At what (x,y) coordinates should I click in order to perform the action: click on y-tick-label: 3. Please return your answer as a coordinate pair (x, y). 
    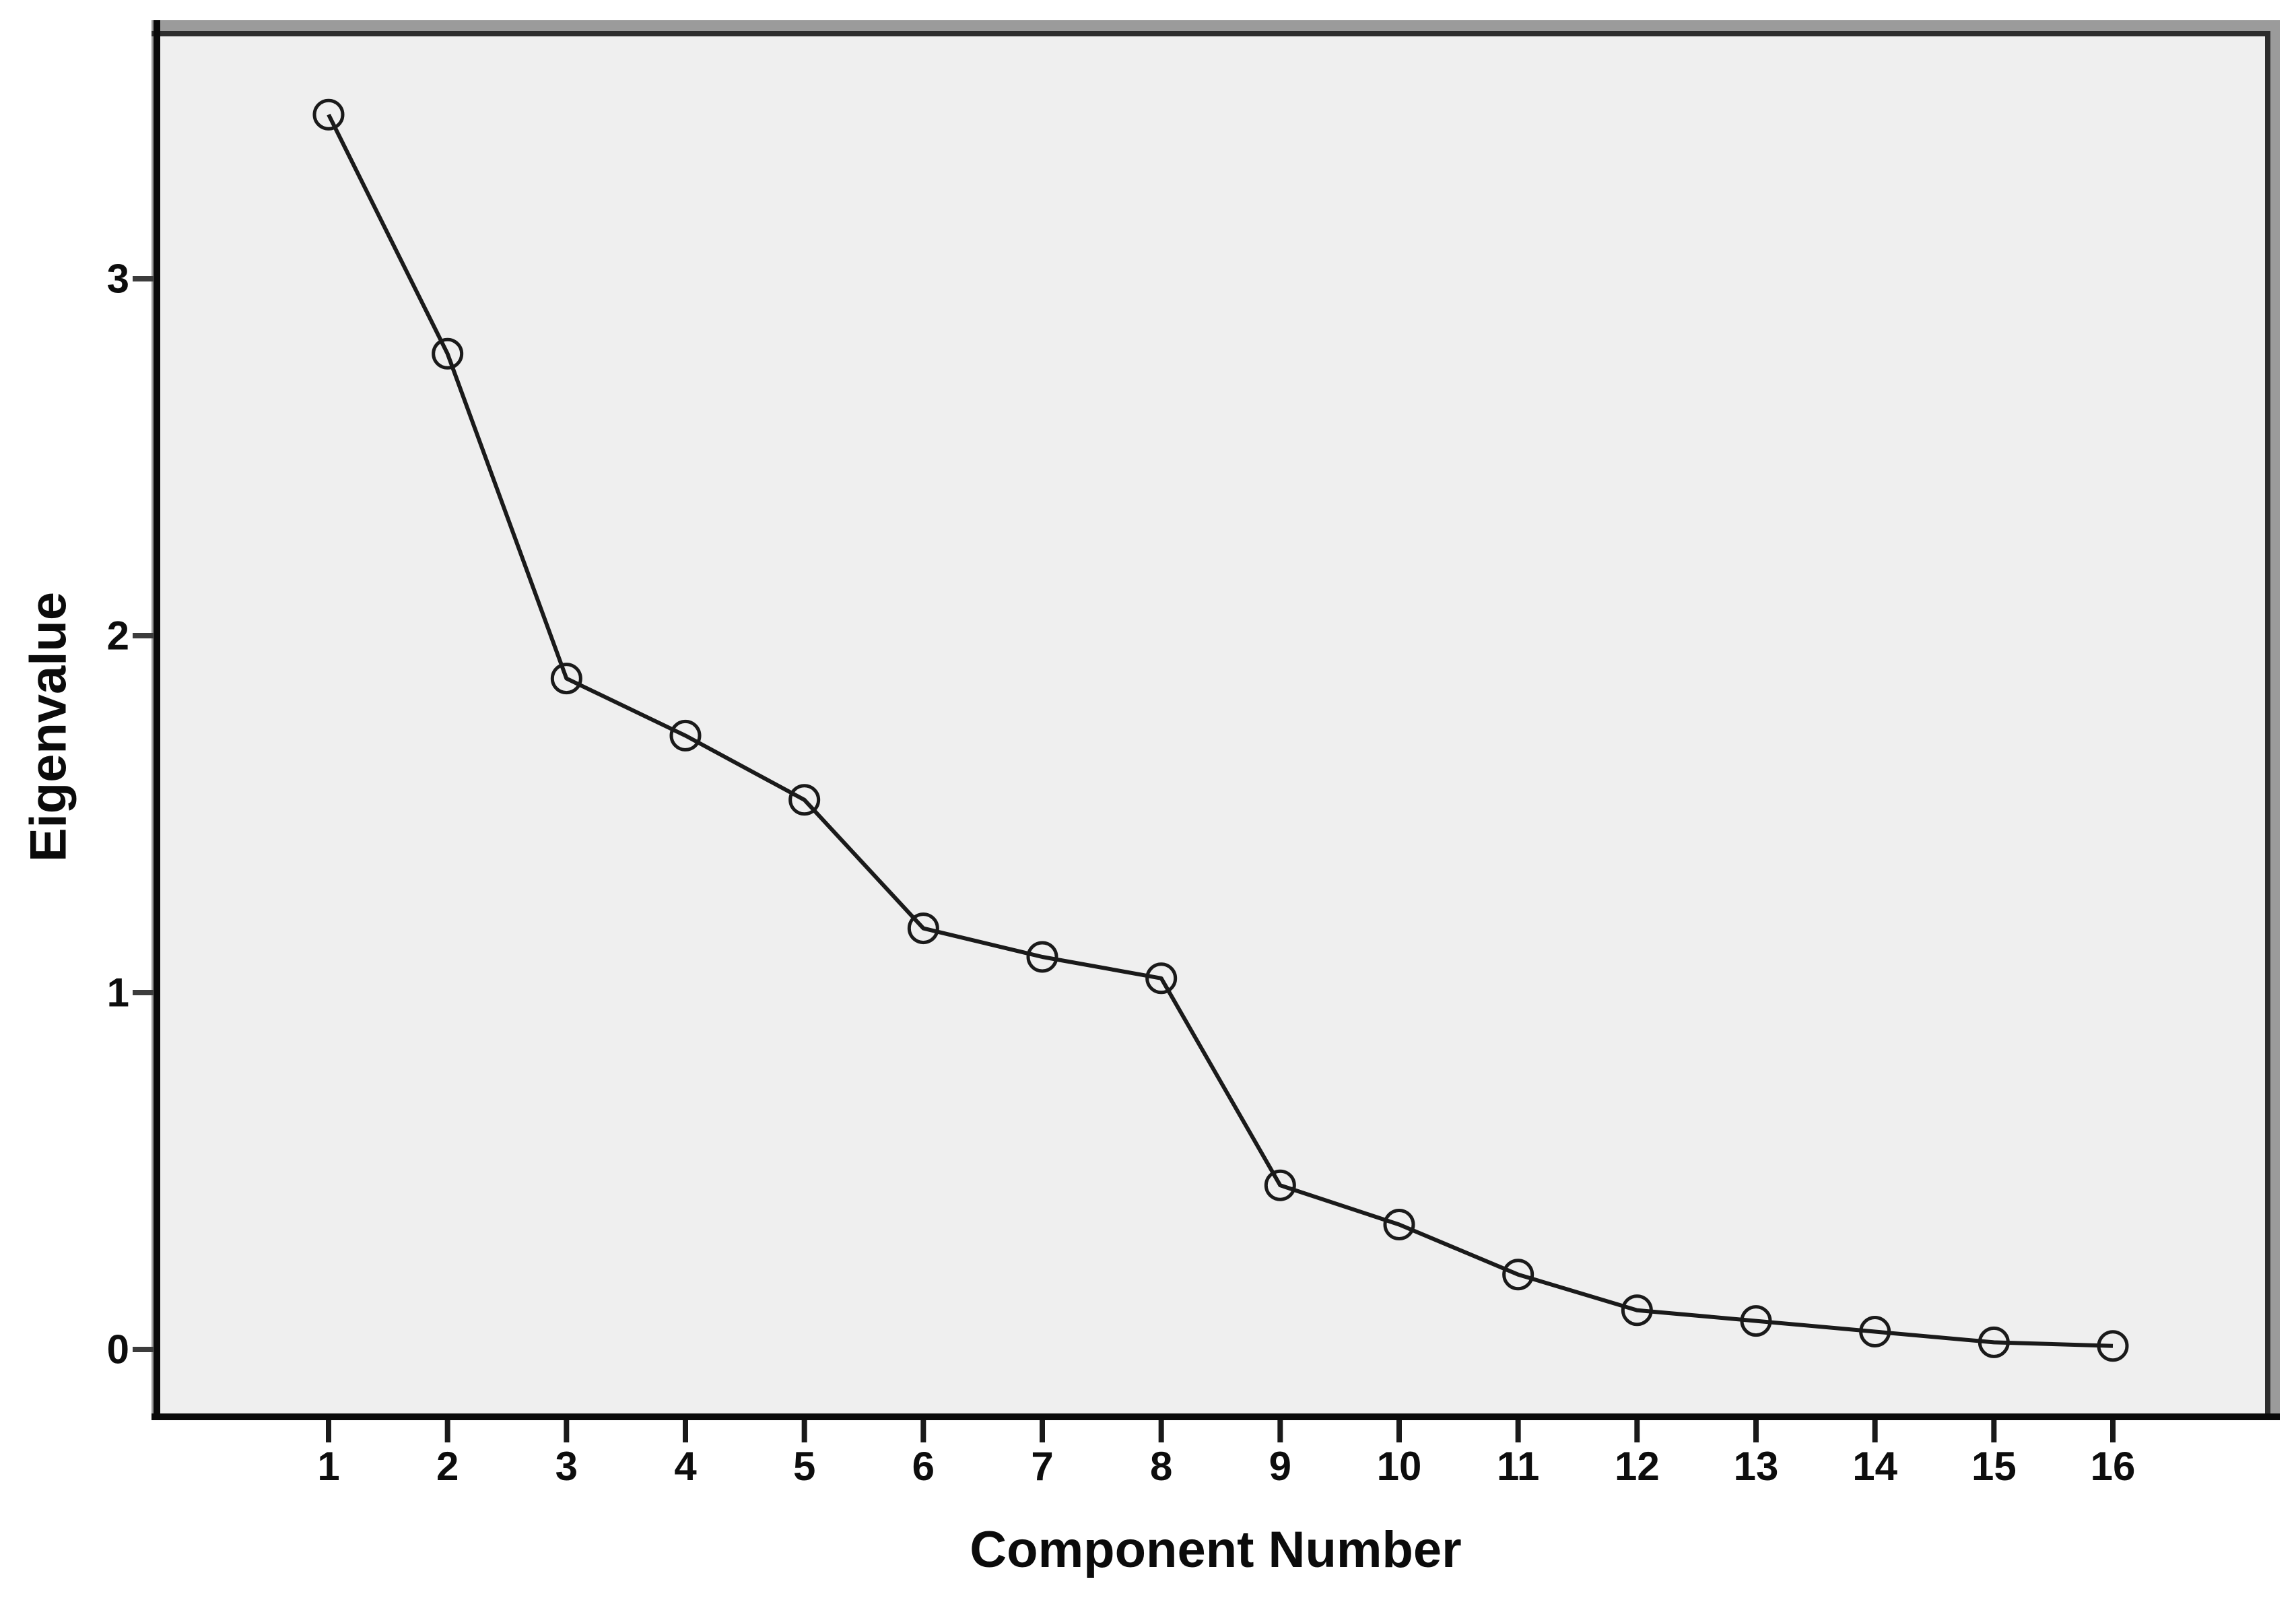
    Looking at the image, I should click on (118, 279).